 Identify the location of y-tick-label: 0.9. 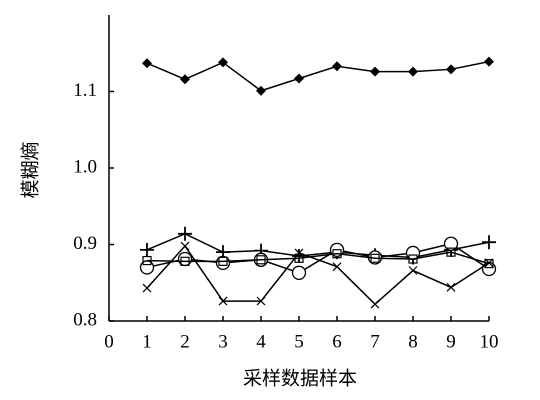
(85, 243).